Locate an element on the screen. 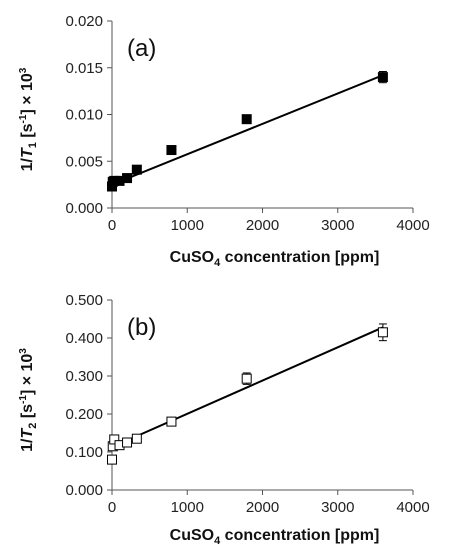 The width and height of the screenshot is (466, 552). y-axis-label: 1/T1 [s-1] × 103 is located at coordinates (28, 119).